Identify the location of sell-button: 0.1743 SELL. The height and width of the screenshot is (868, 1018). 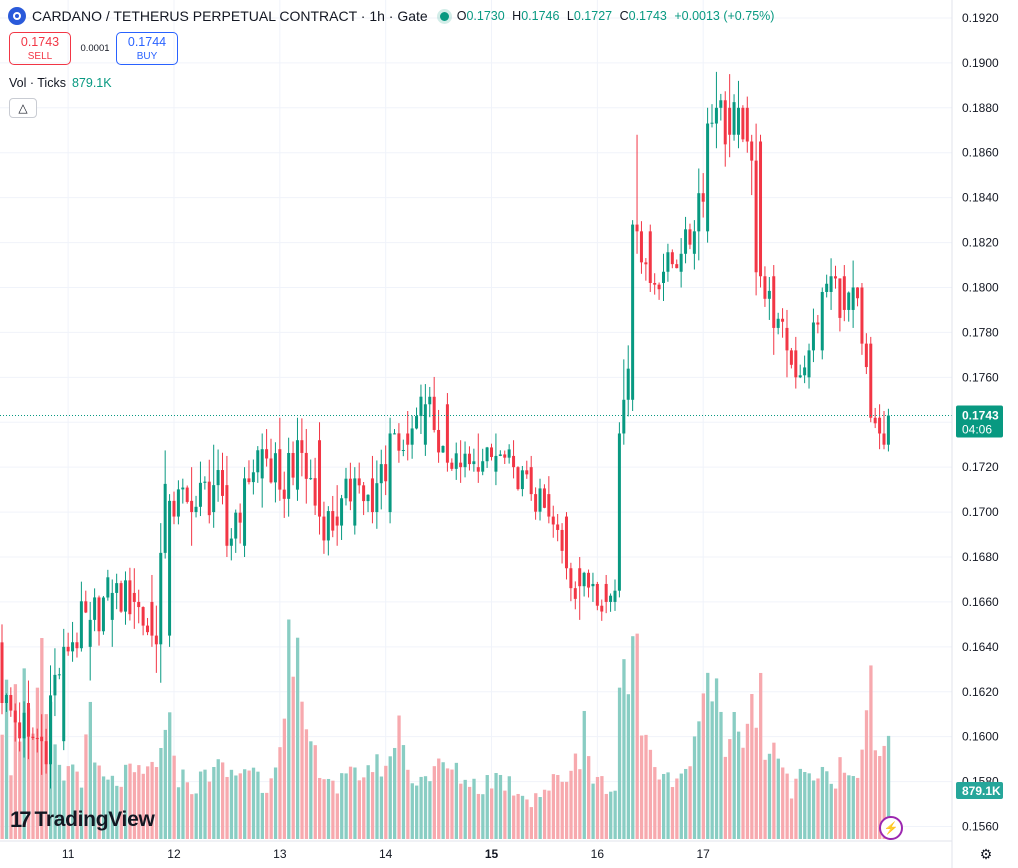
(40, 48).